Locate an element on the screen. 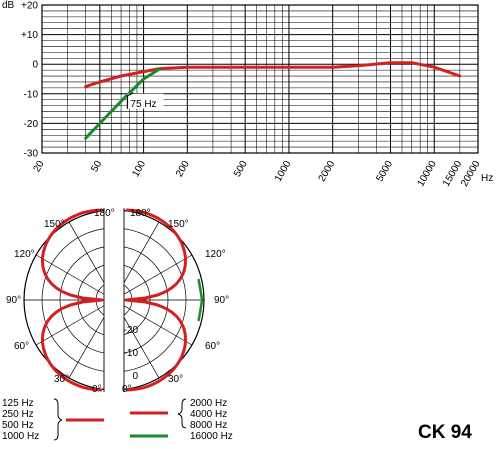  annotation-box is located at coordinates (145, 101).